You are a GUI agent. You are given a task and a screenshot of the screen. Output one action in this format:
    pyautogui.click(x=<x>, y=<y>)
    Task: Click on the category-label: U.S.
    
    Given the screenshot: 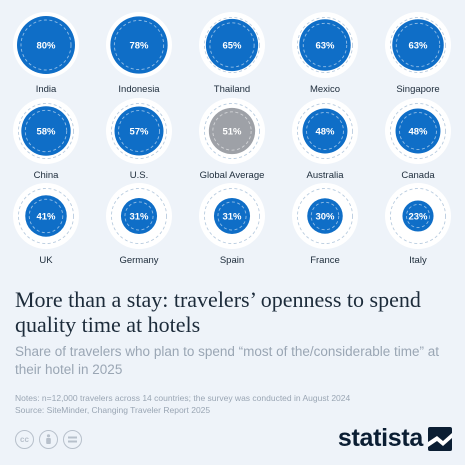 What is the action you would take?
    pyautogui.click(x=139, y=175)
    